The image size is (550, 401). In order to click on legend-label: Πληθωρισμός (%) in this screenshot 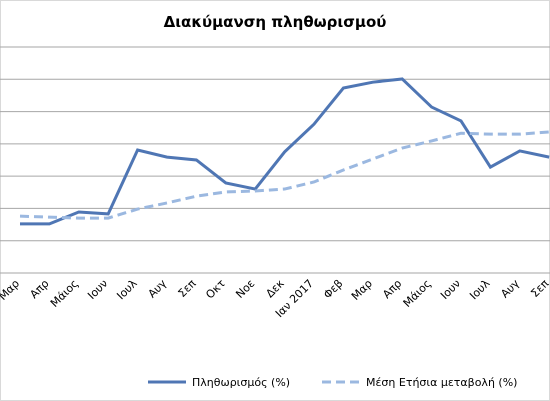, I will do `click(241, 382)`.